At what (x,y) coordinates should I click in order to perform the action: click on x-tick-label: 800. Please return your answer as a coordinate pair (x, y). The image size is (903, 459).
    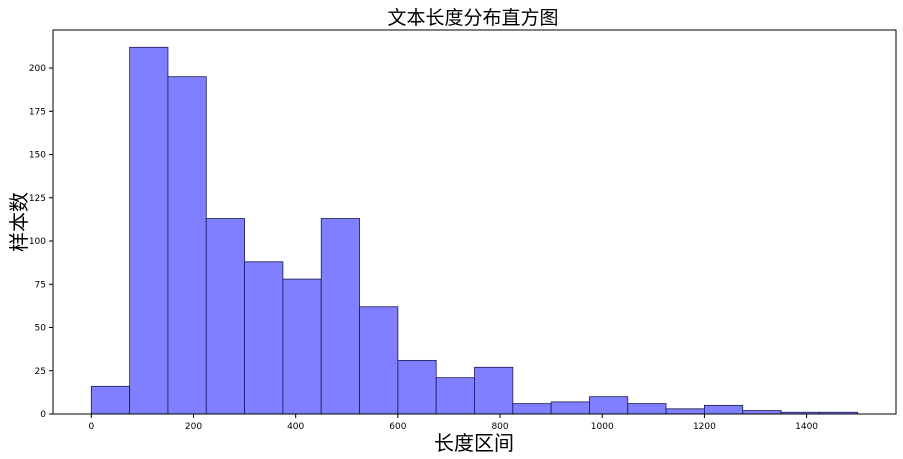
    Looking at the image, I should click on (499, 427).